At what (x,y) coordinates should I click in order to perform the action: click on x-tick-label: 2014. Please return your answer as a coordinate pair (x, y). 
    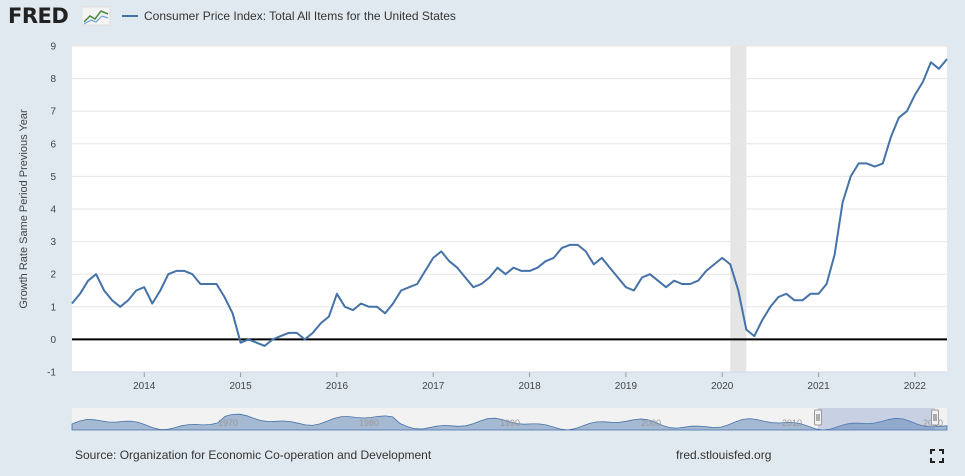
    Looking at the image, I should click on (144, 386).